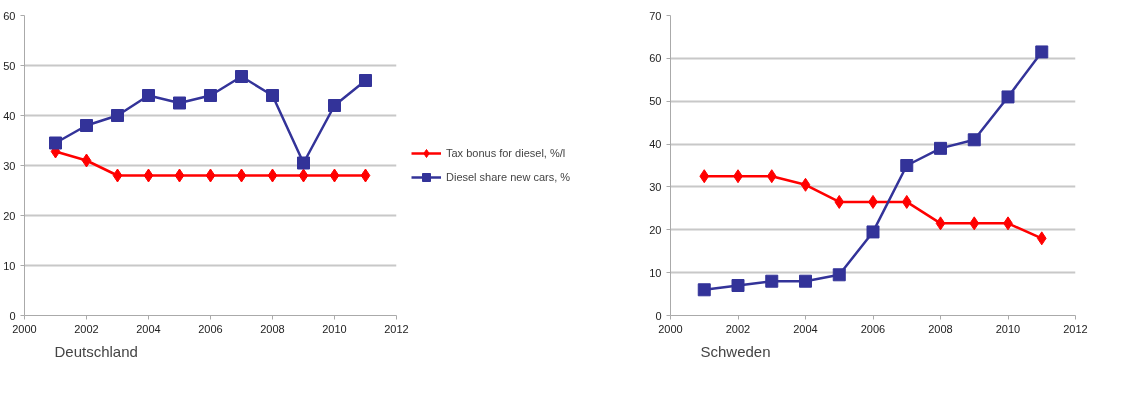  What do you see at coordinates (96, 351) in the screenshot?
I see `text: Deutschland` at bounding box center [96, 351].